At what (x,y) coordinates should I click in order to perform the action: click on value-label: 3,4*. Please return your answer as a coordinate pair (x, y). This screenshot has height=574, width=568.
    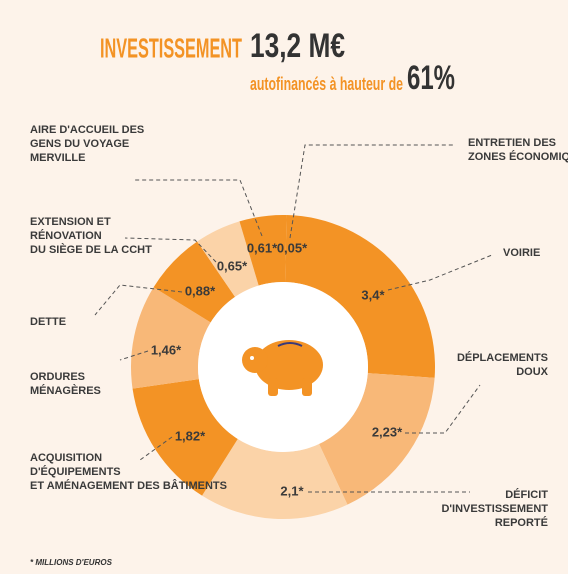
    Looking at the image, I should click on (373, 294).